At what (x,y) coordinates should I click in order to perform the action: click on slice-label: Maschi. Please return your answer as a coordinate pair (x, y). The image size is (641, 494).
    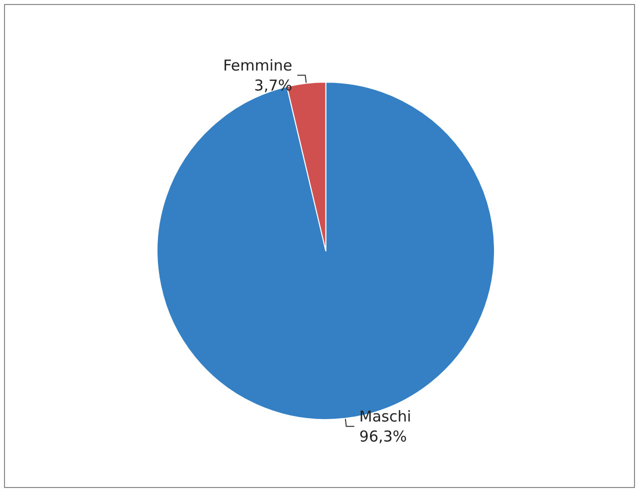
    Looking at the image, I should click on (385, 416).